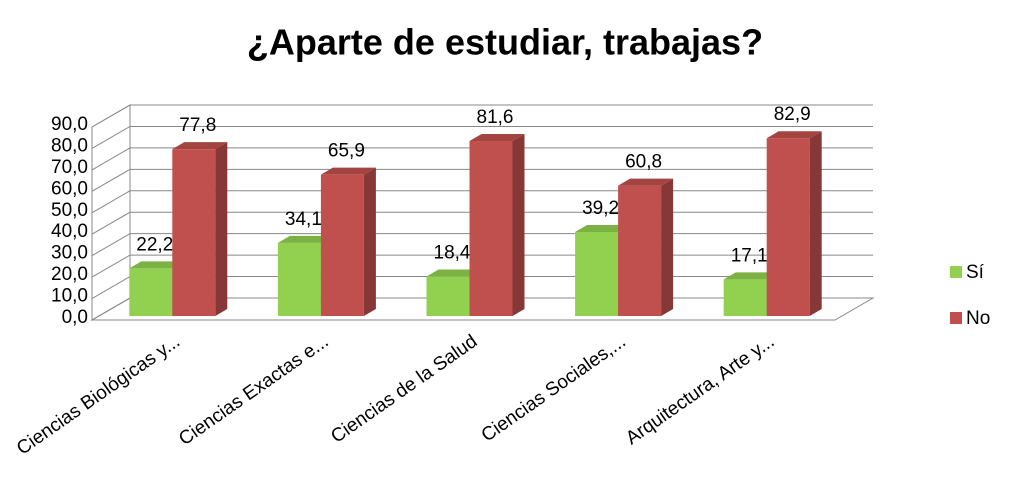  What do you see at coordinates (69, 253) in the screenshot?
I see `y-tick-label: 30,0` at bounding box center [69, 253].